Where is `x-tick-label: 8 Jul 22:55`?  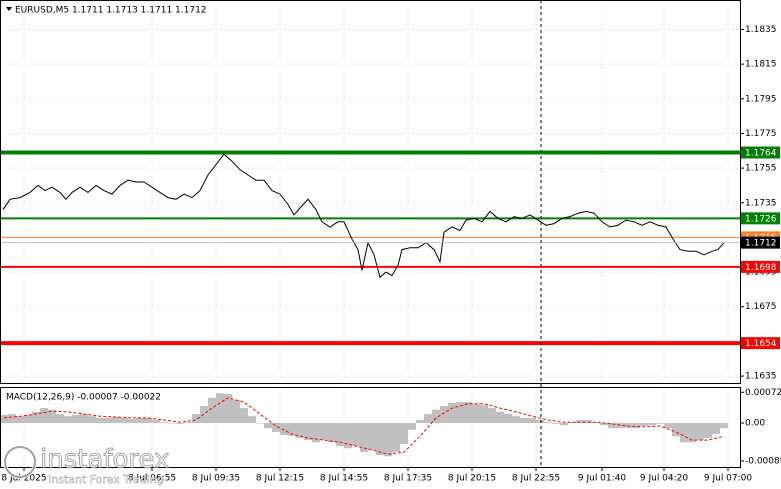
x-tick-label: 8 Jul 22:55 is located at coordinates (536, 479).